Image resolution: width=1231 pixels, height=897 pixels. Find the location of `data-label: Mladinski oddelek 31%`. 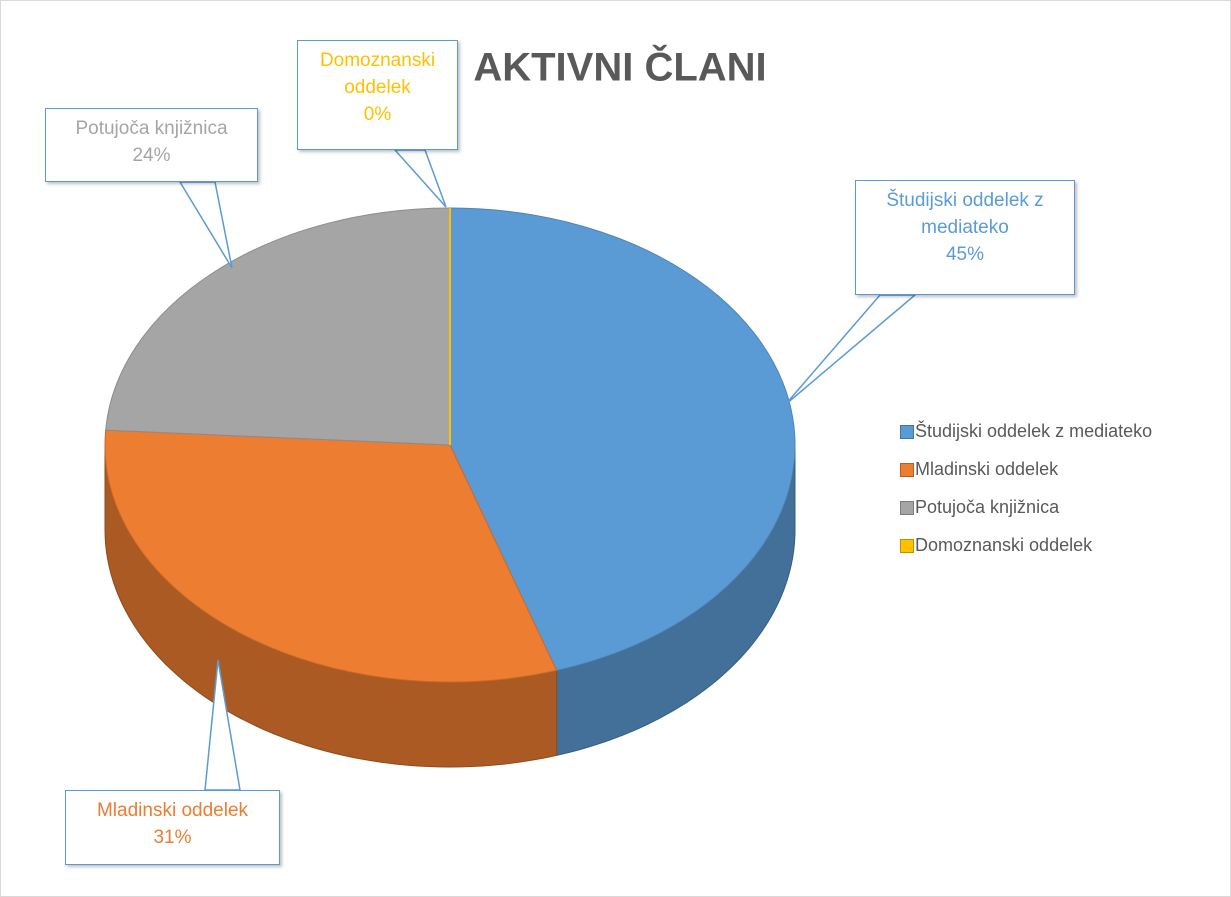

data-label: Mladinski oddelek 31% is located at coordinates (172, 827).